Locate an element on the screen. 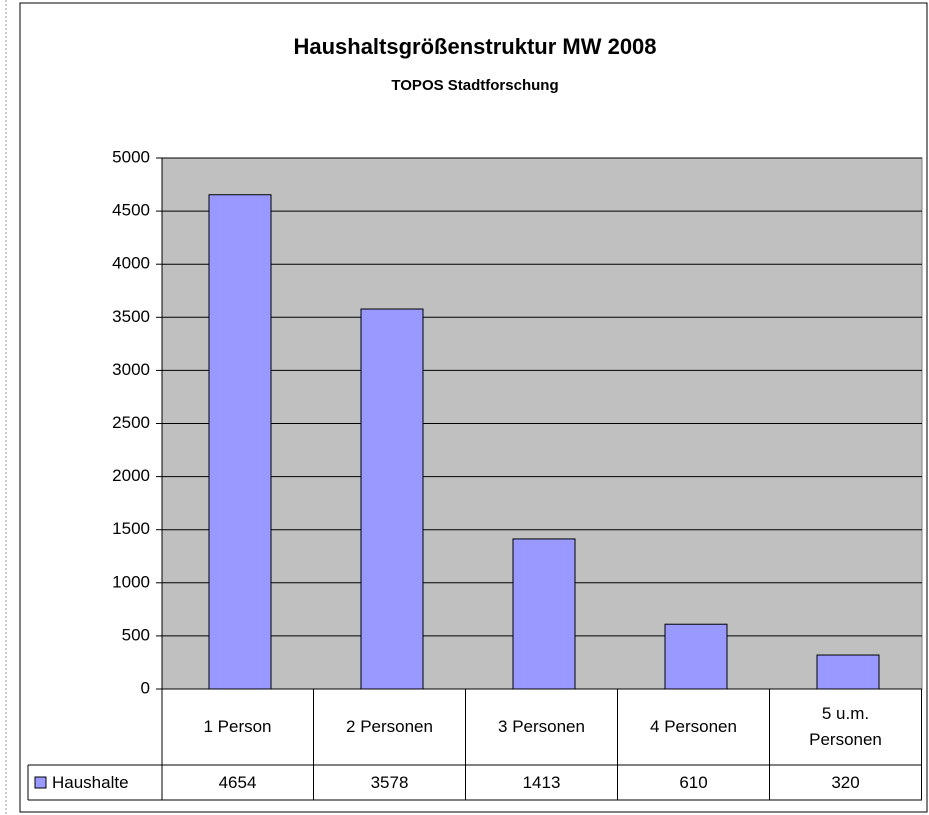 This screenshot has width=929, height=815. table-value: 320 is located at coordinates (846, 782).